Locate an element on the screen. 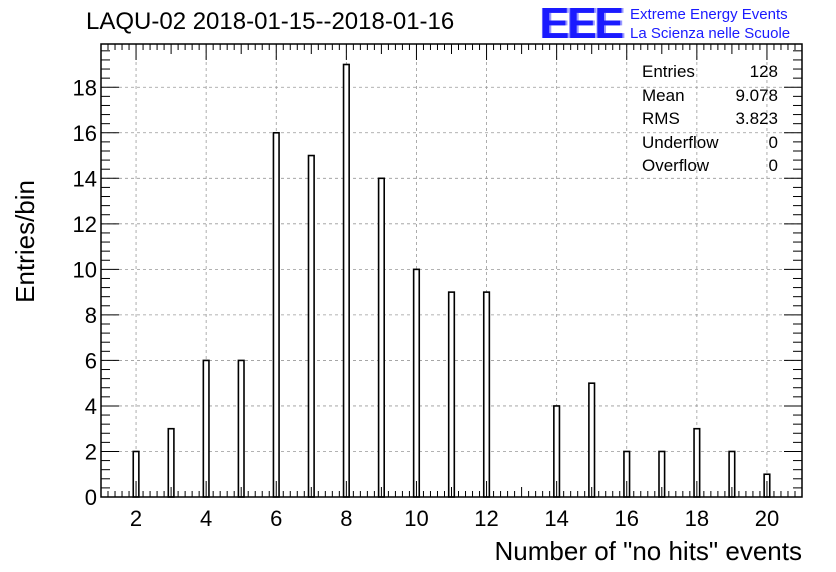  chart-title: LAQU-02 2018-01-15--2018-01-16 is located at coordinates (270, 21).